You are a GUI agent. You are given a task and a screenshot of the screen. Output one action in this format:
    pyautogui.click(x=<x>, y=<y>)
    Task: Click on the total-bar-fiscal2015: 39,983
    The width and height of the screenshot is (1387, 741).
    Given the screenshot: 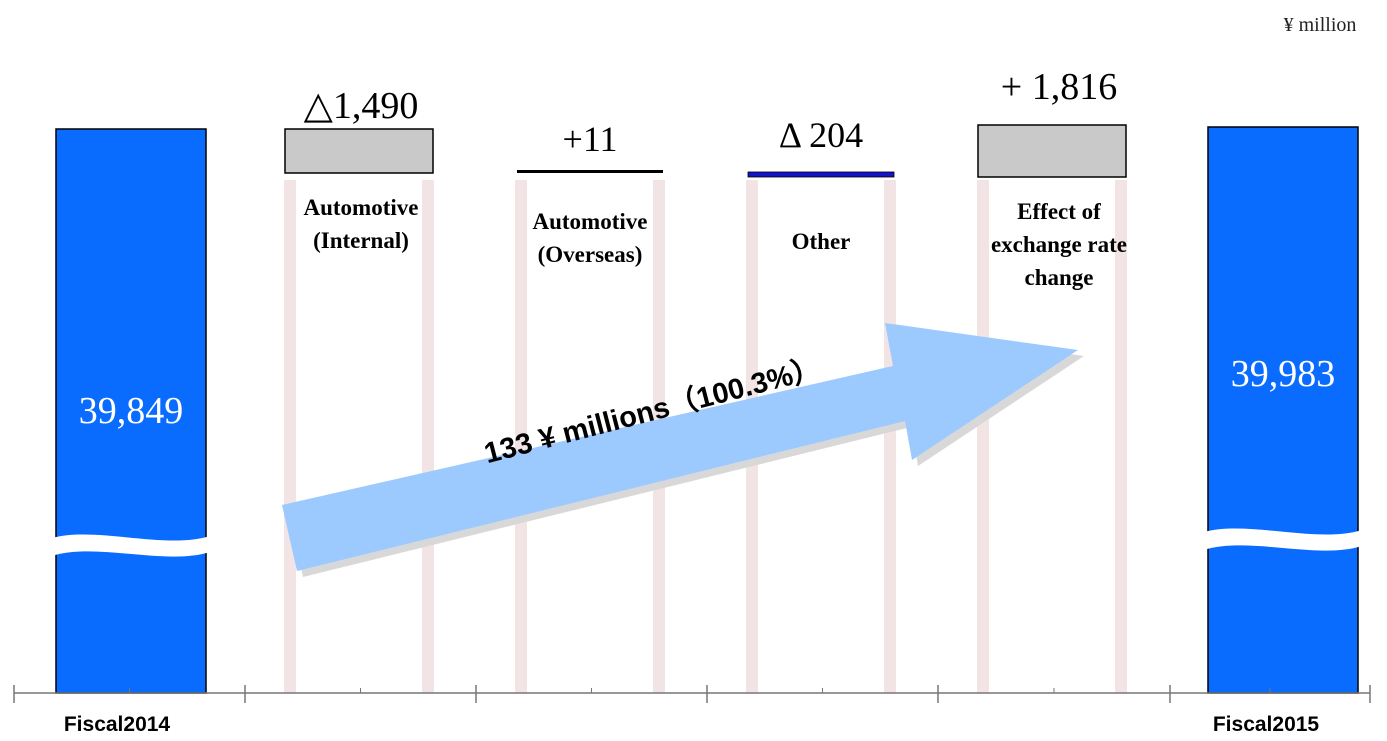 What is the action you would take?
    pyautogui.click(x=1283, y=410)
    